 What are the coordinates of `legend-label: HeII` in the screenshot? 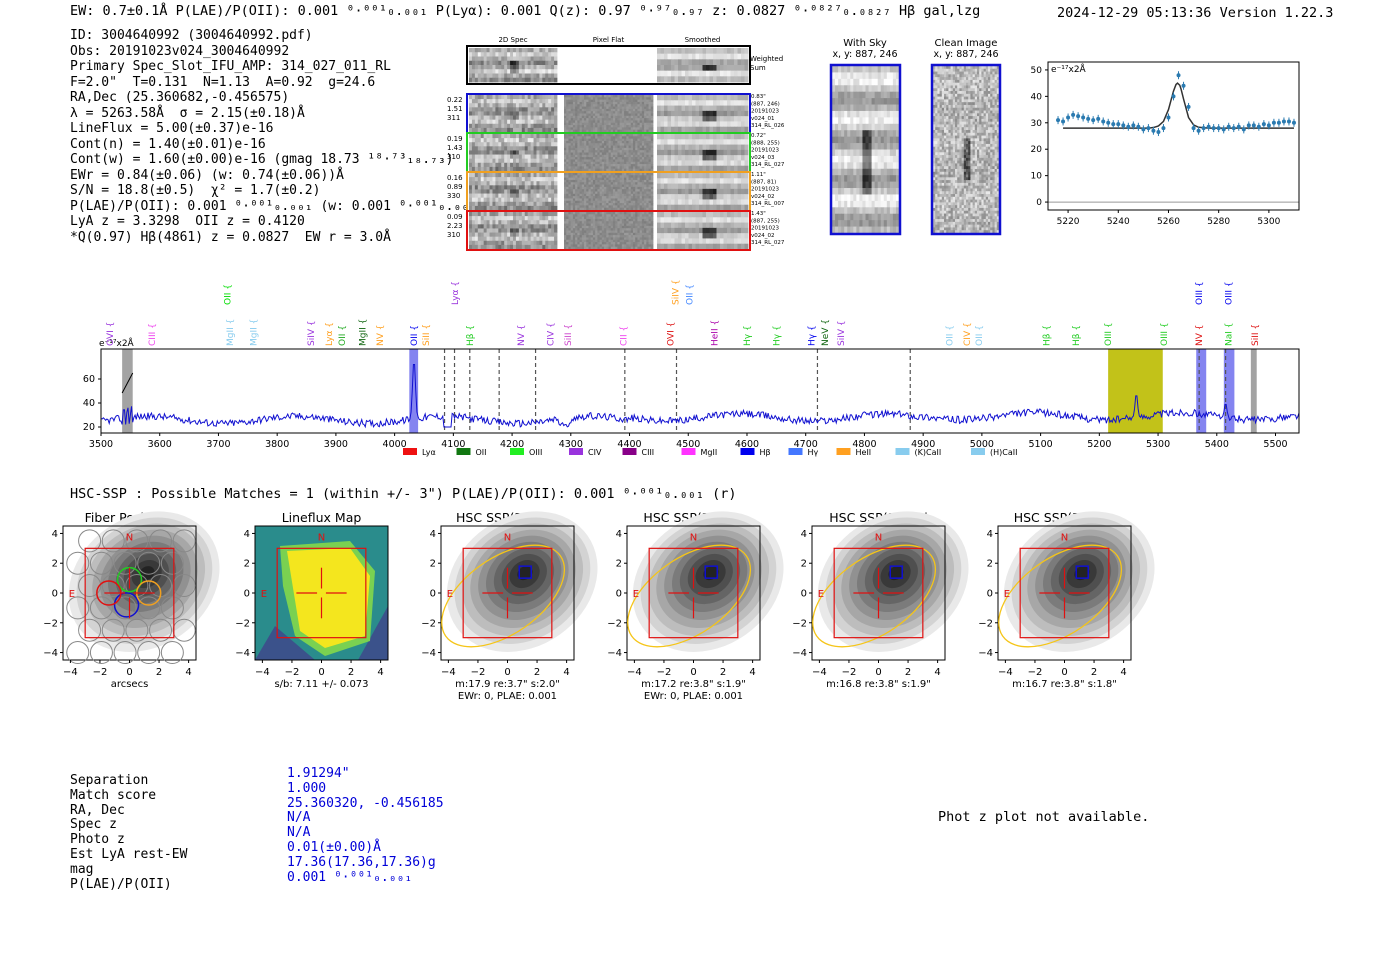 It's located at (864, 452).